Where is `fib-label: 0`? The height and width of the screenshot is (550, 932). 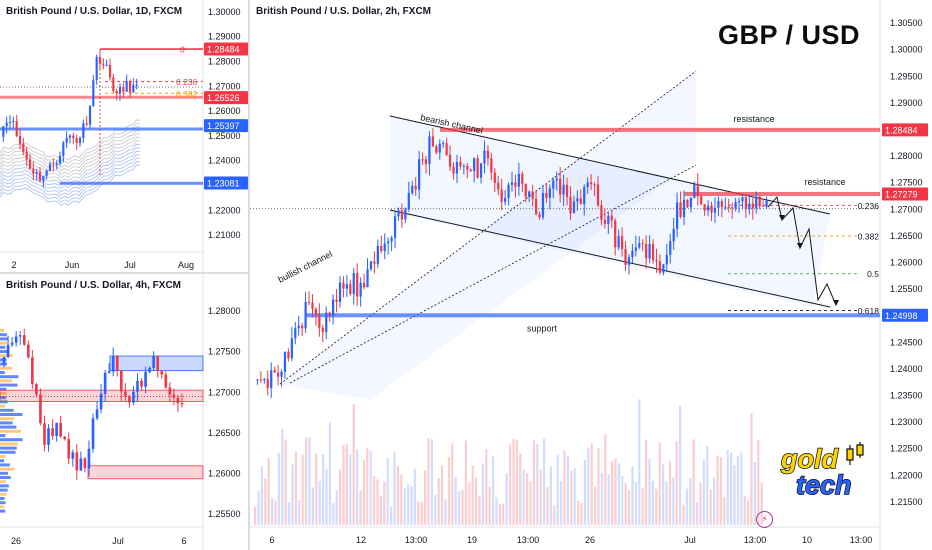
fib-label: 0 is located at coordinates (182, 50).